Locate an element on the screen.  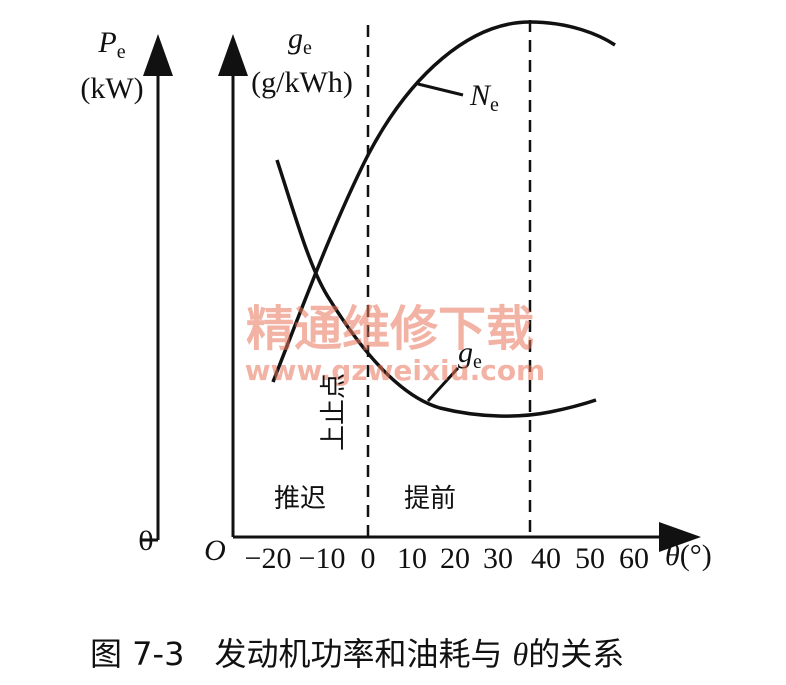
x-tick-label: 20 is located at coordinates (455, 558).